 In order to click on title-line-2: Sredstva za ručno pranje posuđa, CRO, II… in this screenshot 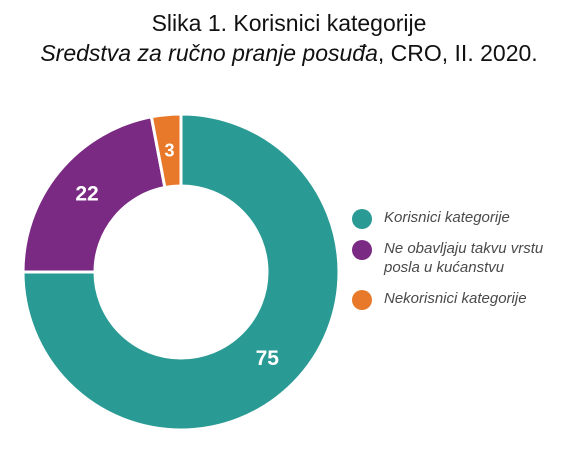, I will do `click(289, 53)`.